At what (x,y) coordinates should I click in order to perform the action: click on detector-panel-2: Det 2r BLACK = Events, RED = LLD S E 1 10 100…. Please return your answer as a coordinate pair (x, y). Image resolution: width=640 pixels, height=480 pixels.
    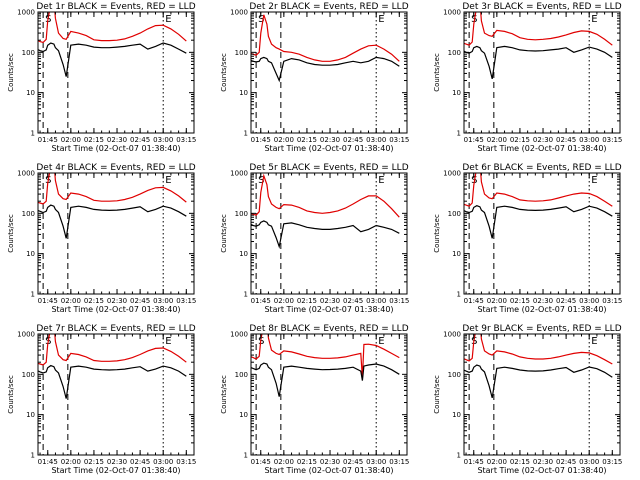
    Looking at the image, I should click on (314, 77).